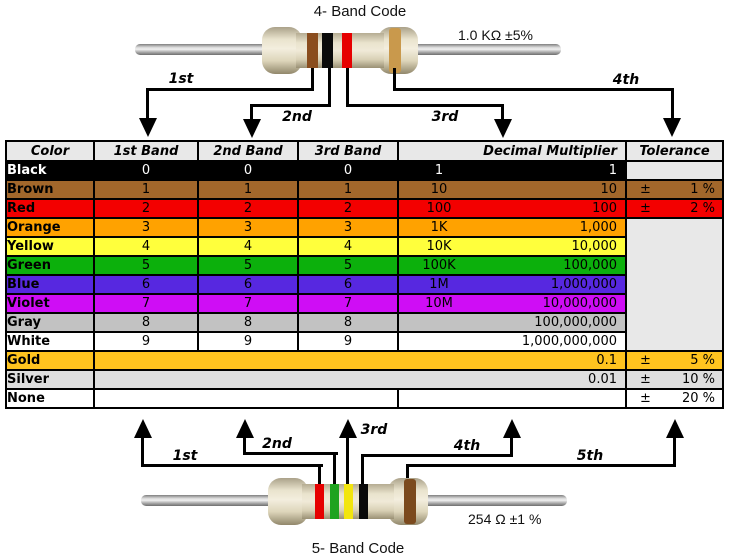 The width and height of the screenshot is (729, 559). Describe the element at coordinates (248, 265) in the screenshot. I see `band2-cell: 5` at that location.